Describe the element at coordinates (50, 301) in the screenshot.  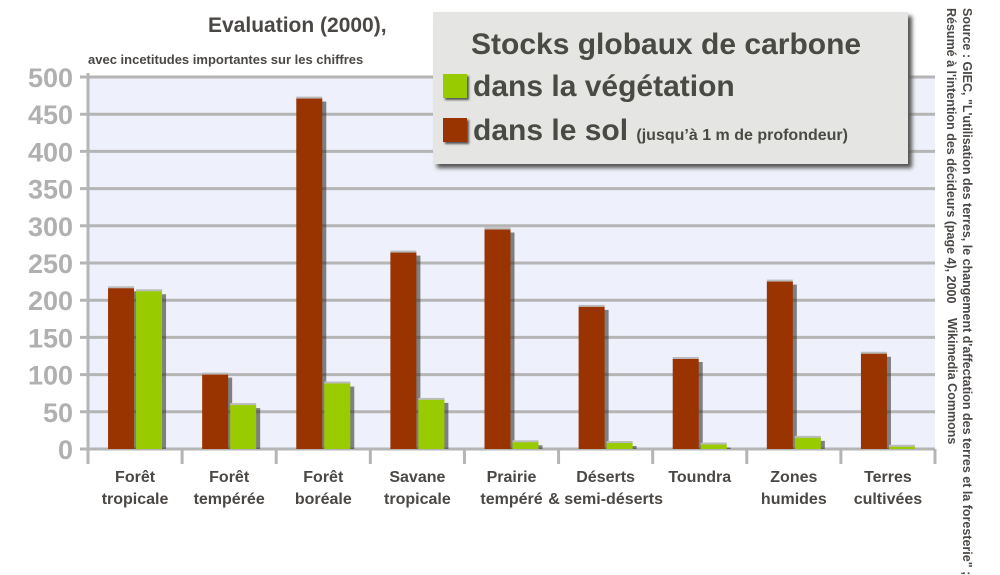
I see `y-tick-label: 200` at that location.